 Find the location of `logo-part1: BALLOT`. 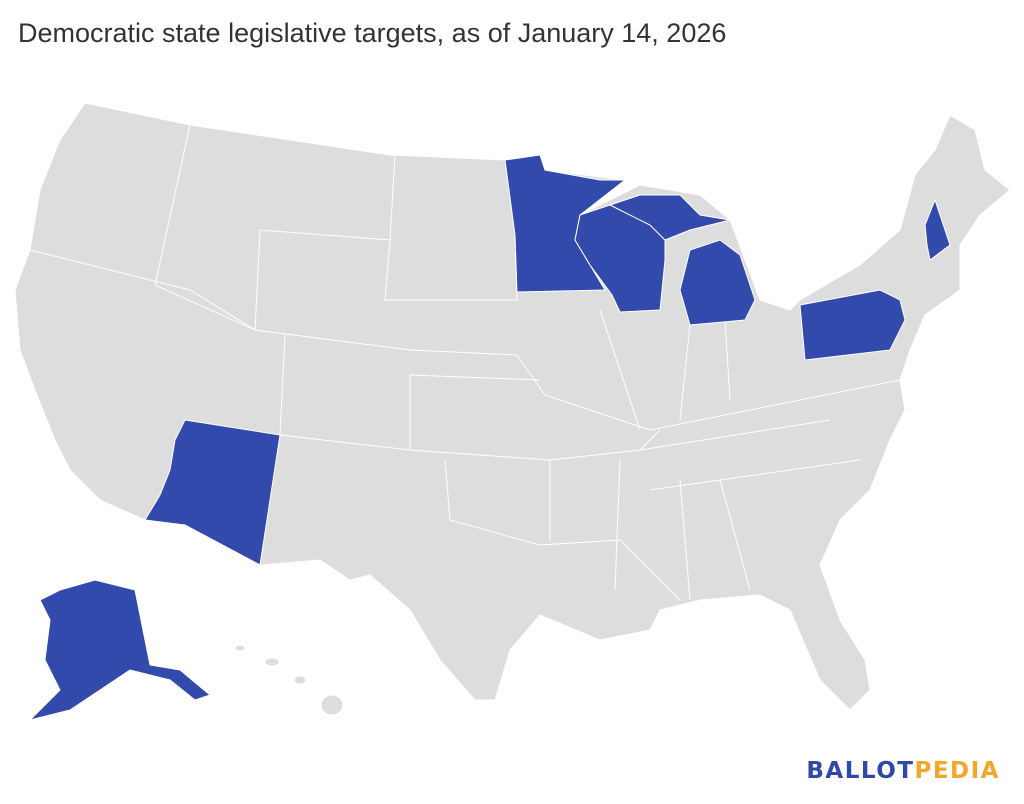

logo-part1: BALLOT is located at coordinates (860, 771).